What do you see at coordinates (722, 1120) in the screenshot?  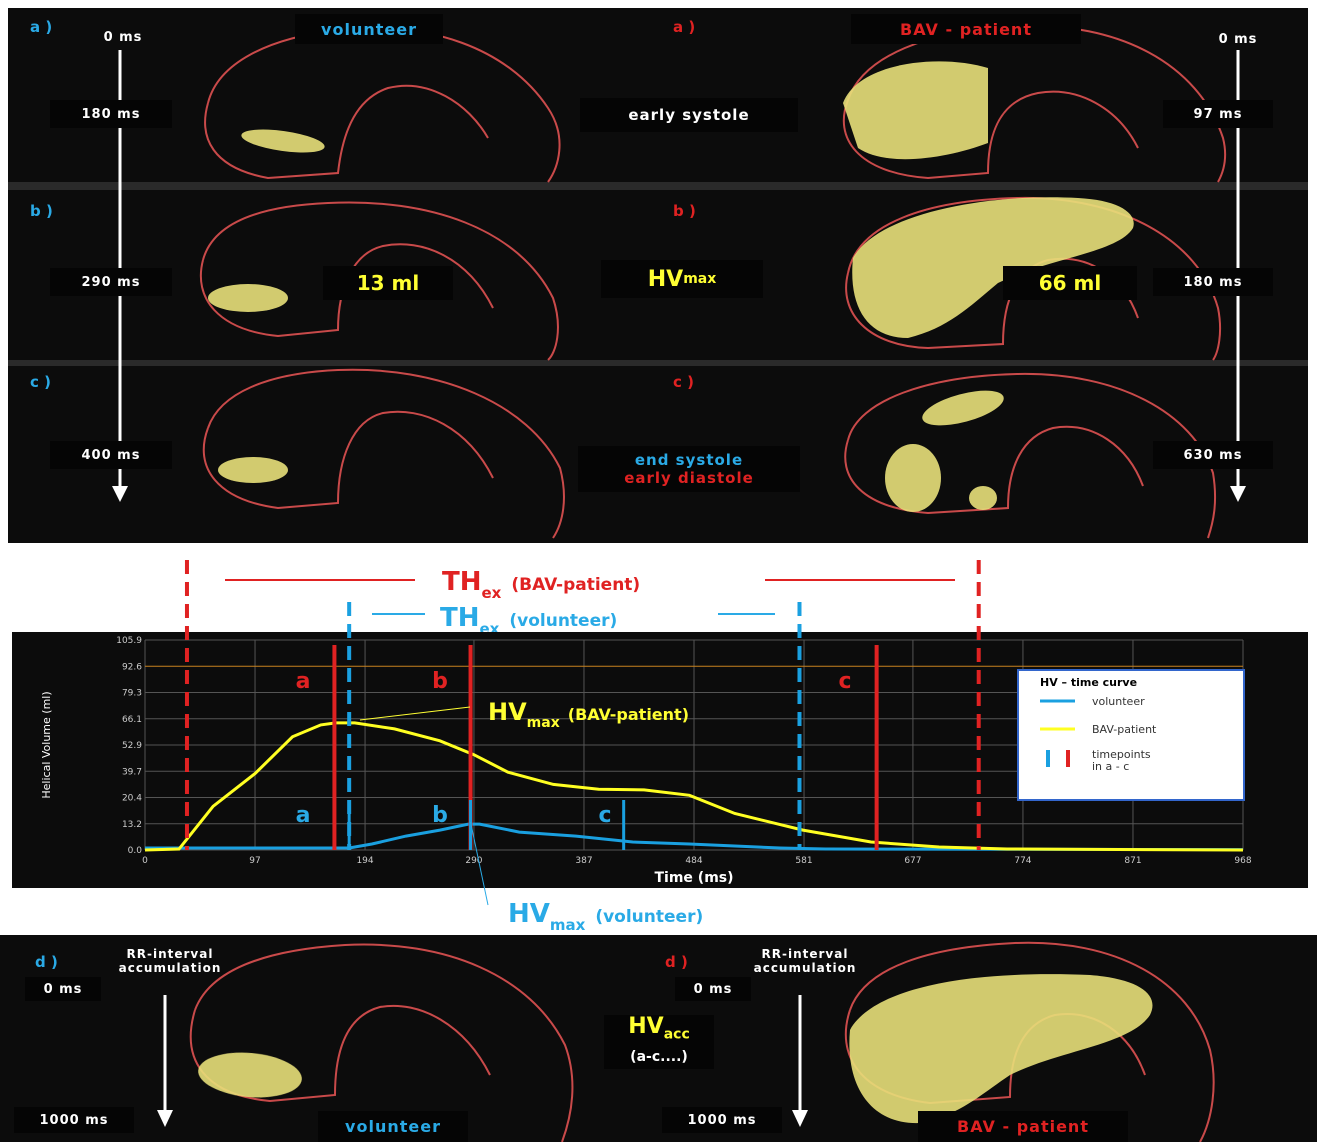 I see `right-time-1000-bottom: 1000 ms` at bounding box center [722, 1120].